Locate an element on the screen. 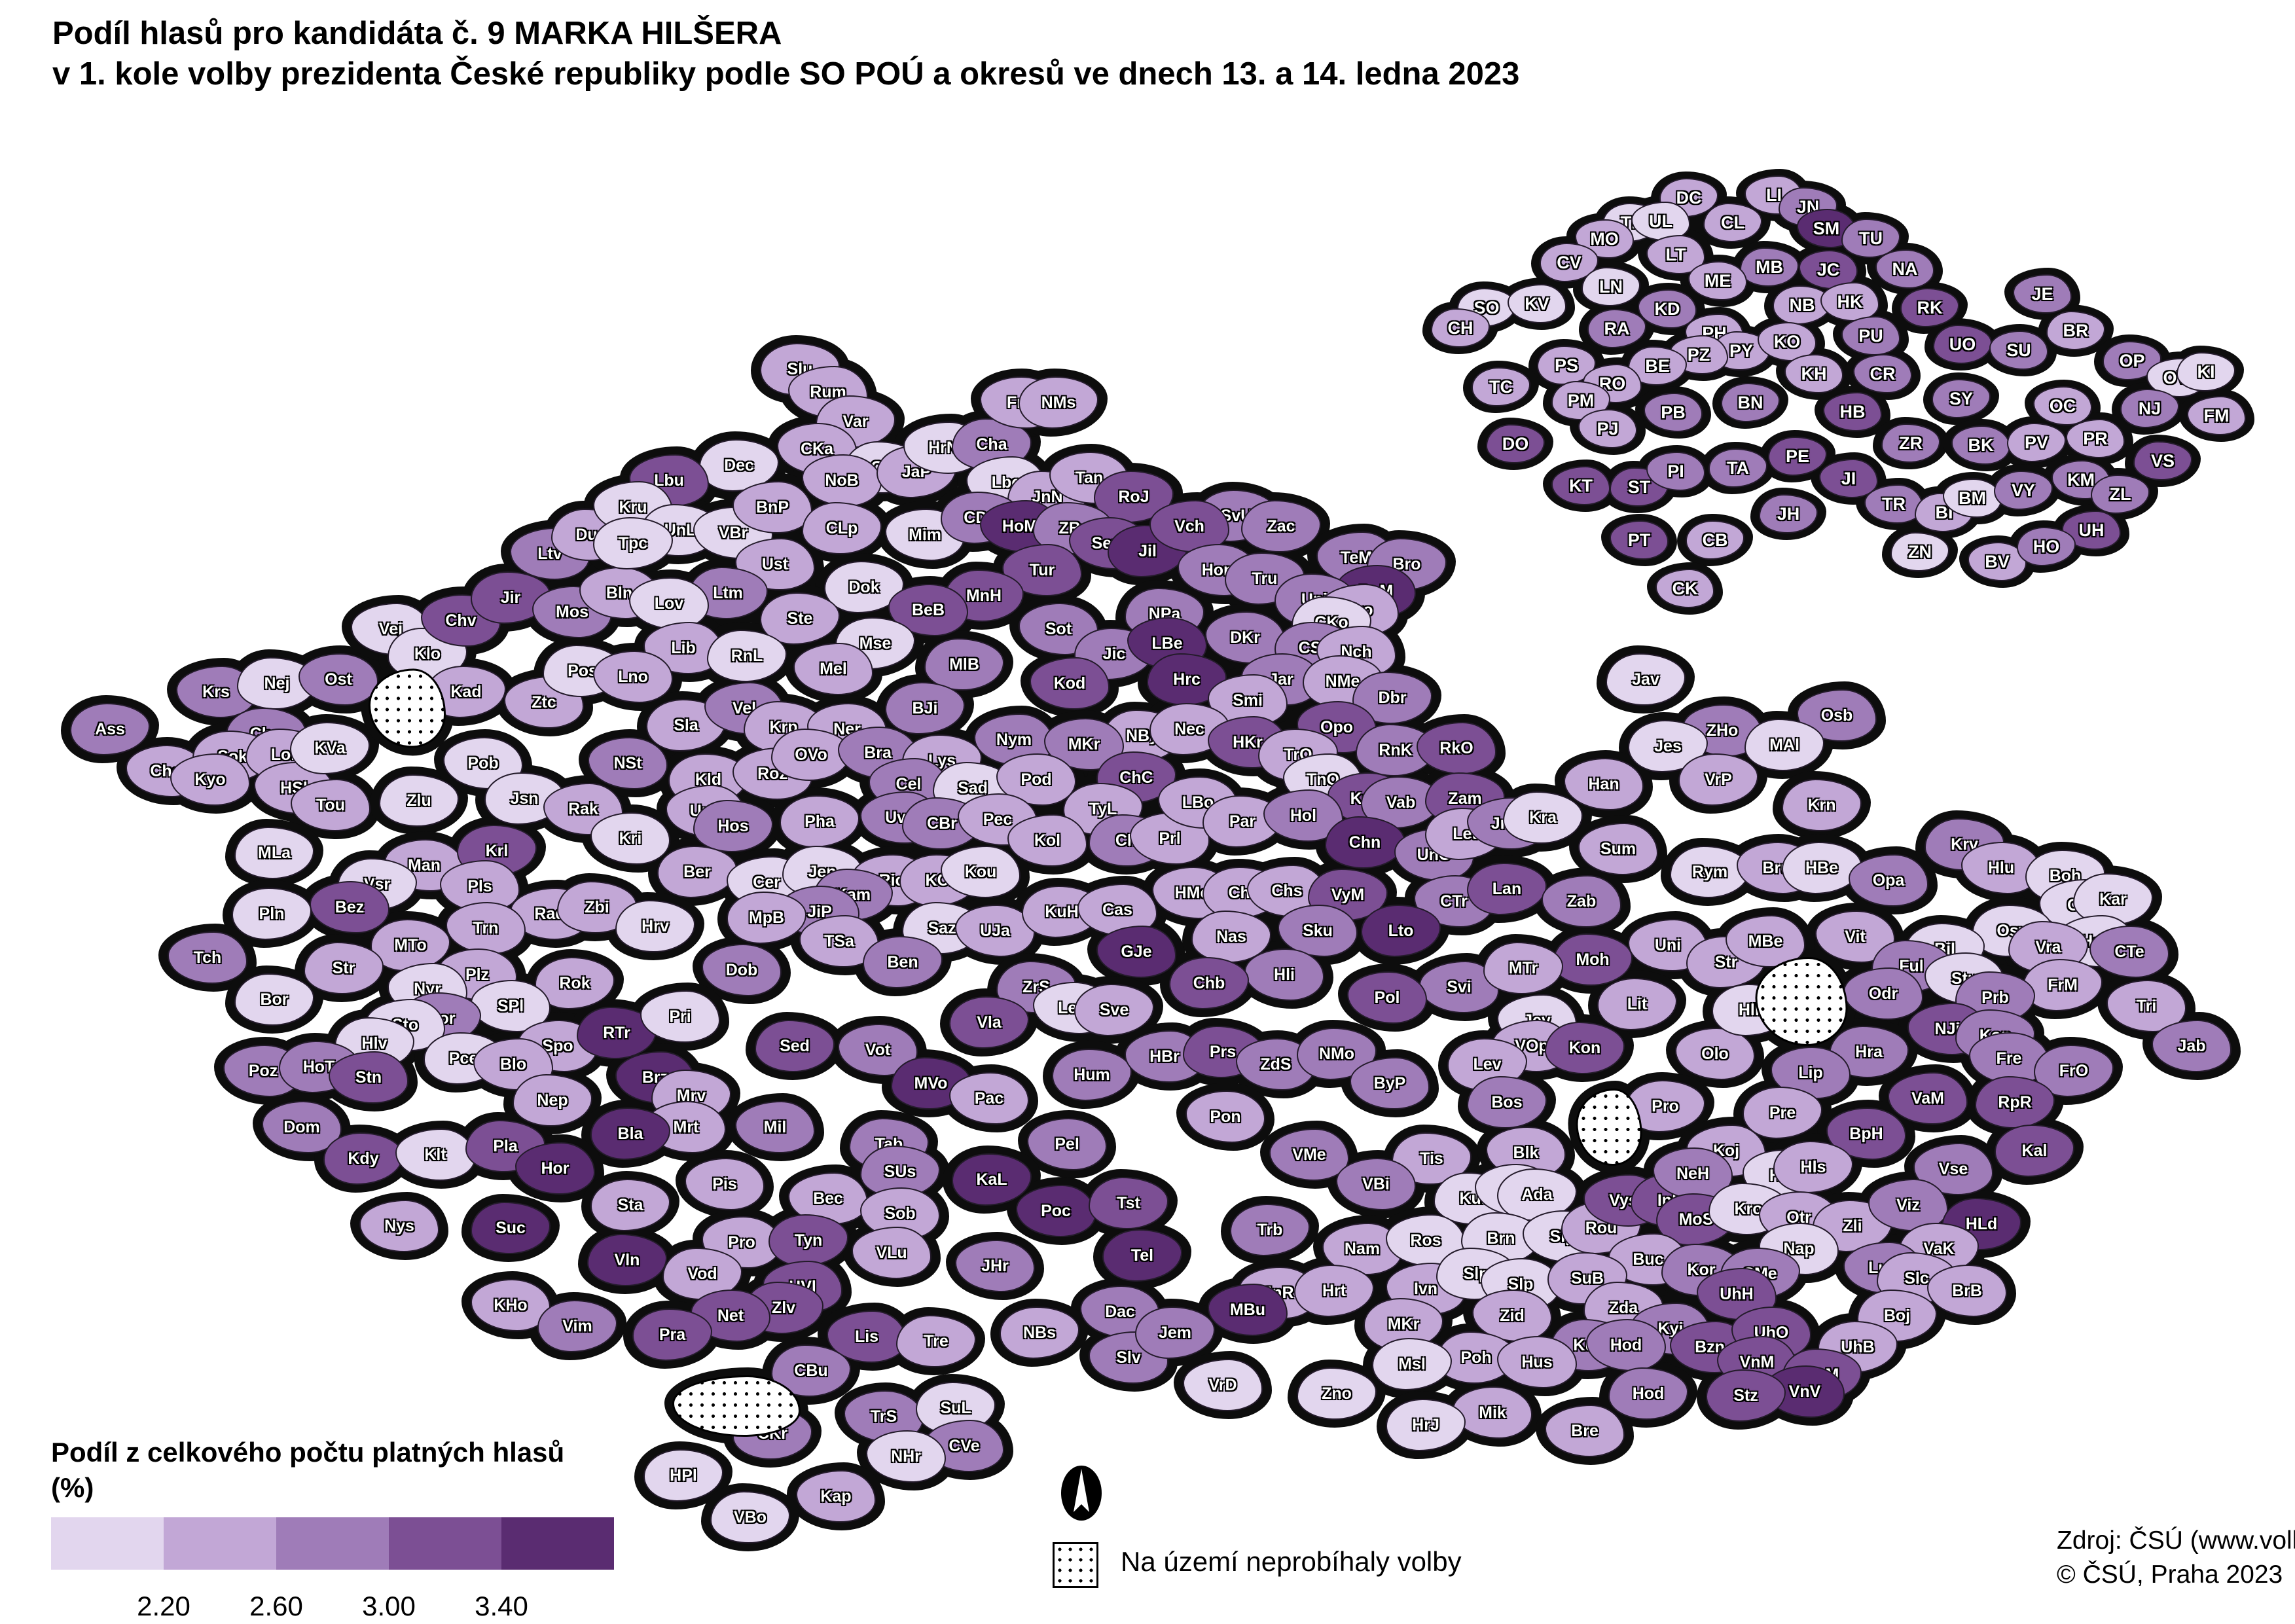 This screenshot has width=2295, height=1624. region-label: Hos is located at coordinates (733, 825).